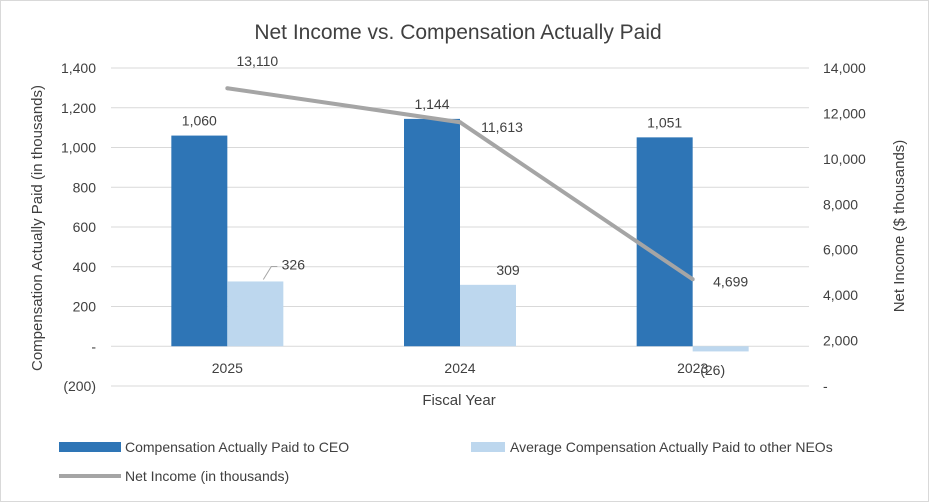 This screenshot has width=929, height=502. Describe the element at coordinates (78, 68) in the screenshot. I see `y-tick-label: 1,400` at that location.